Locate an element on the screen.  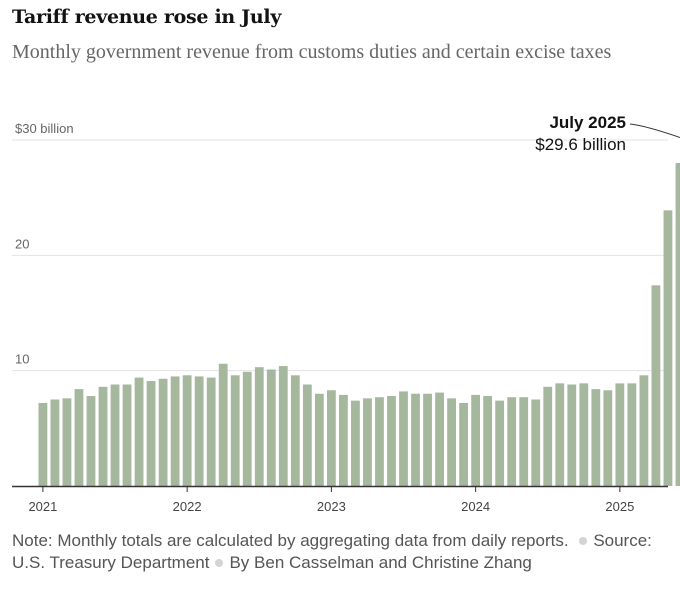
annotation-value: $29.6 billion is located at coordinates (580, 144).